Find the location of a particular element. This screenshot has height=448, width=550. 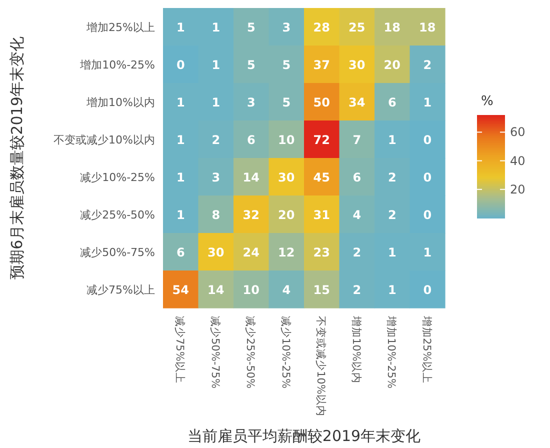

data-label: 15 is located at coordinates (321, 289).